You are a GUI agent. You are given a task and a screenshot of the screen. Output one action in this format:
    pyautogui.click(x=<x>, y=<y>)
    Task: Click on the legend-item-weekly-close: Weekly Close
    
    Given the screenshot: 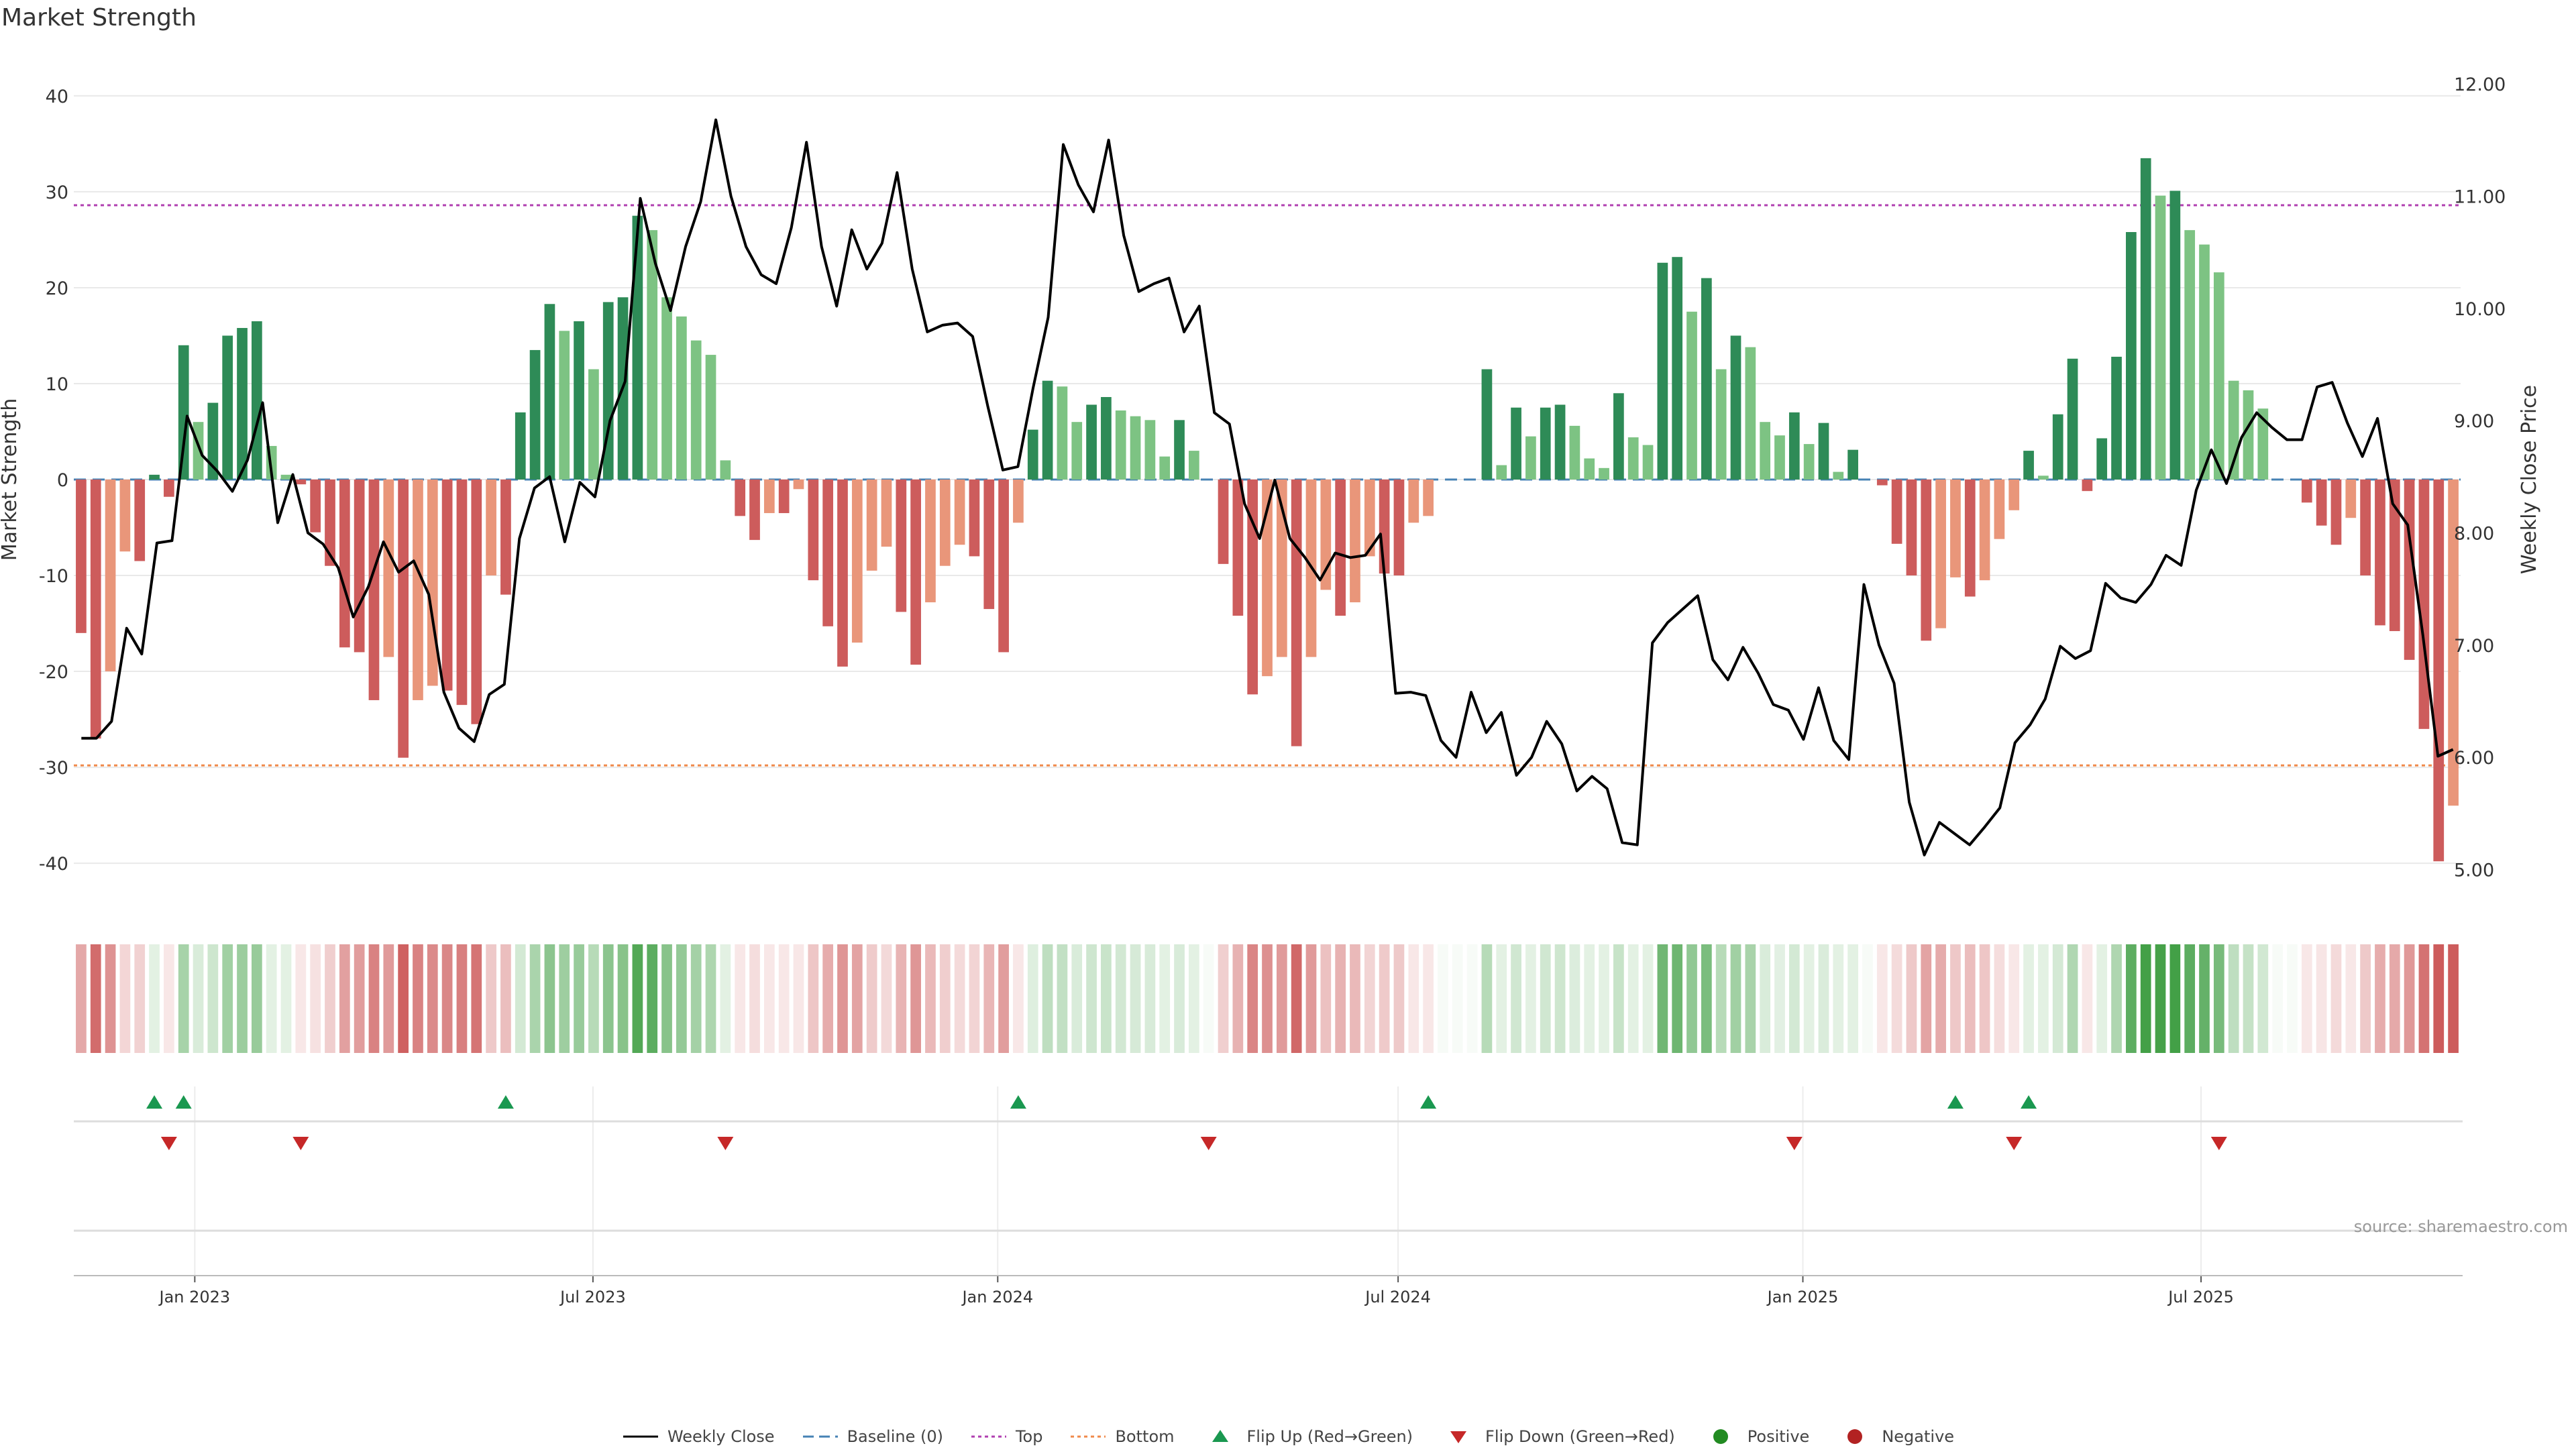 What is the action you would take?
    pyautogui.click(x=698, y=1436)
    